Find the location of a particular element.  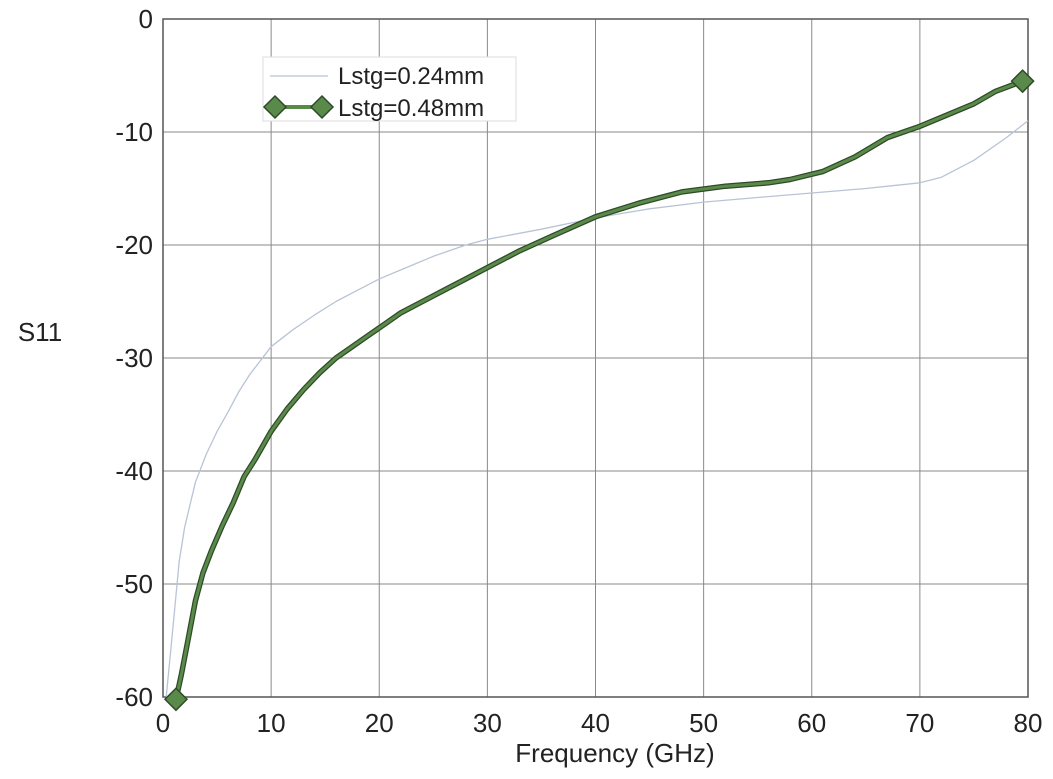

y-tick-label: -60 is located at coordinates (134, 697).